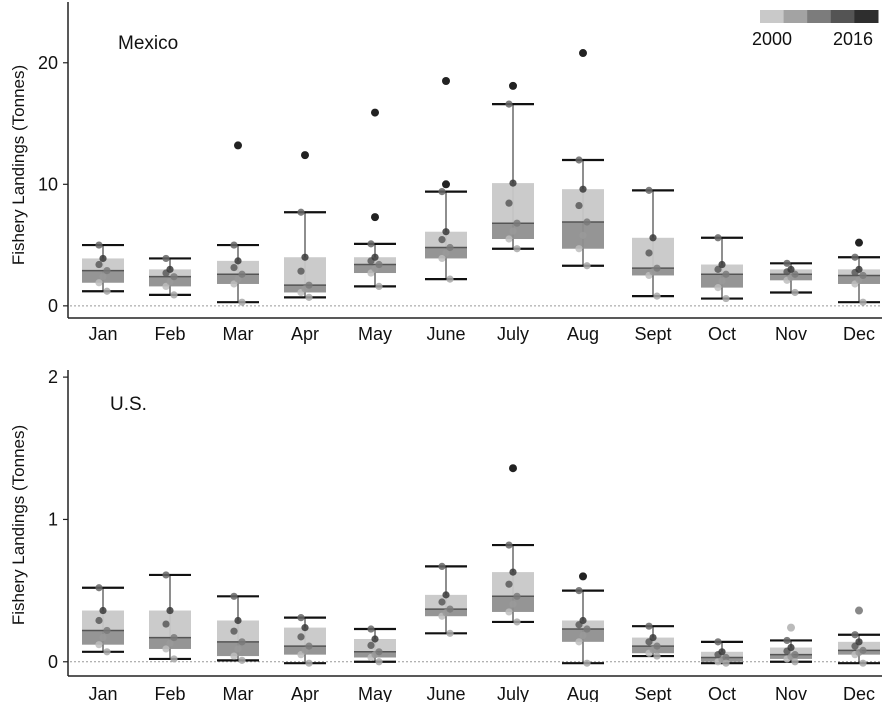 The width and height of the screenshot is (887, 702). I want to click on box-feb, so click(170, 617).